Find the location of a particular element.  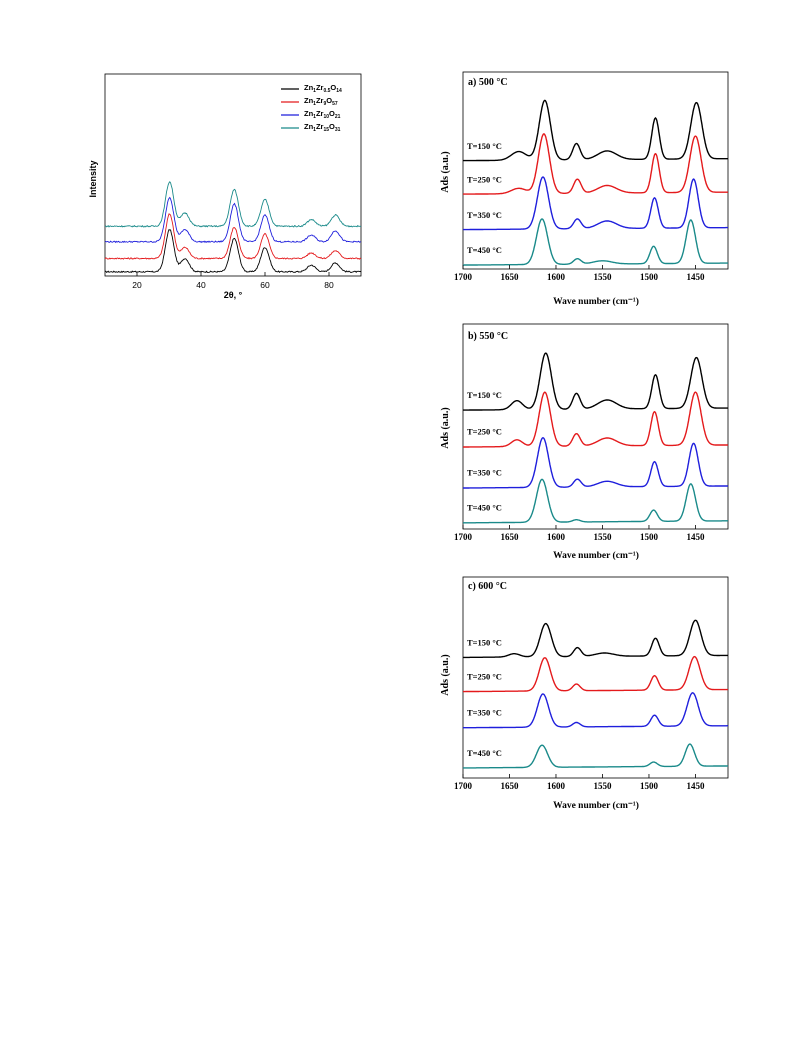

ftir-a-series-group: T=150 °C T=250 °C T=350 °C T=450 °C is located at coordinates (595, 182).